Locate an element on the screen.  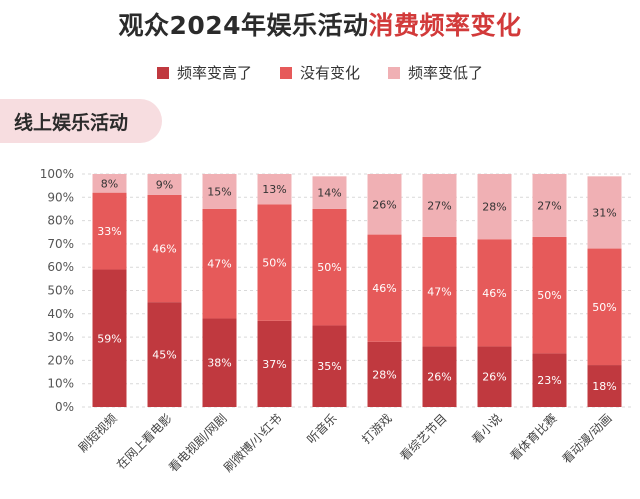
data-label: 59% is located at coordinates (109, 338).